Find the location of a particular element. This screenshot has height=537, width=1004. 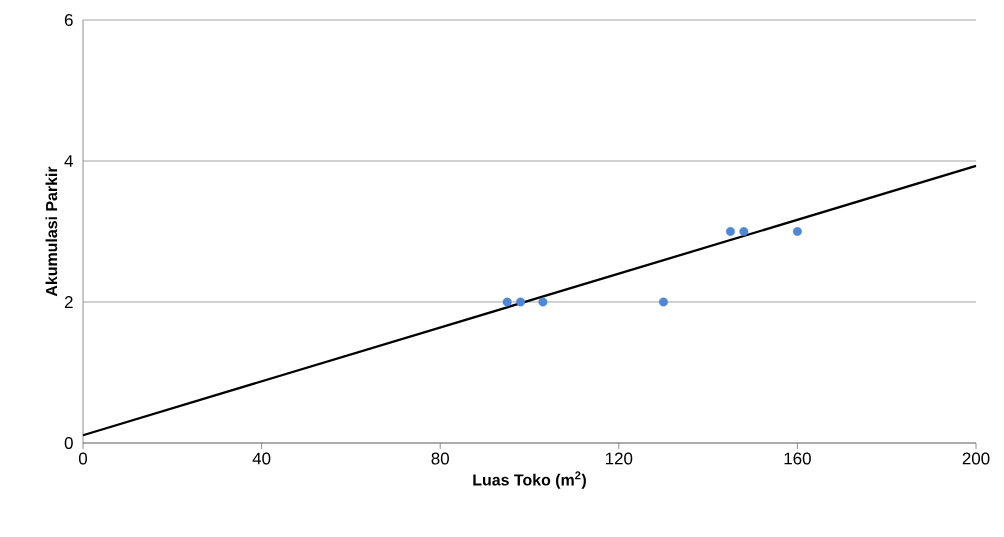

y-tick-label: 6 is located at coordinates (68, 20).